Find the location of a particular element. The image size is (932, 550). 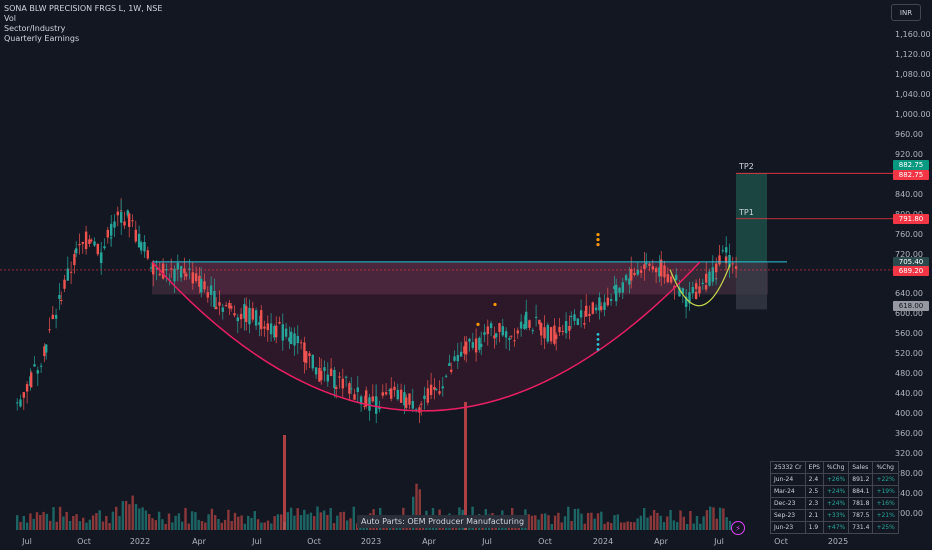

price-tick: 360.00 is located at coordinates (909, 434).